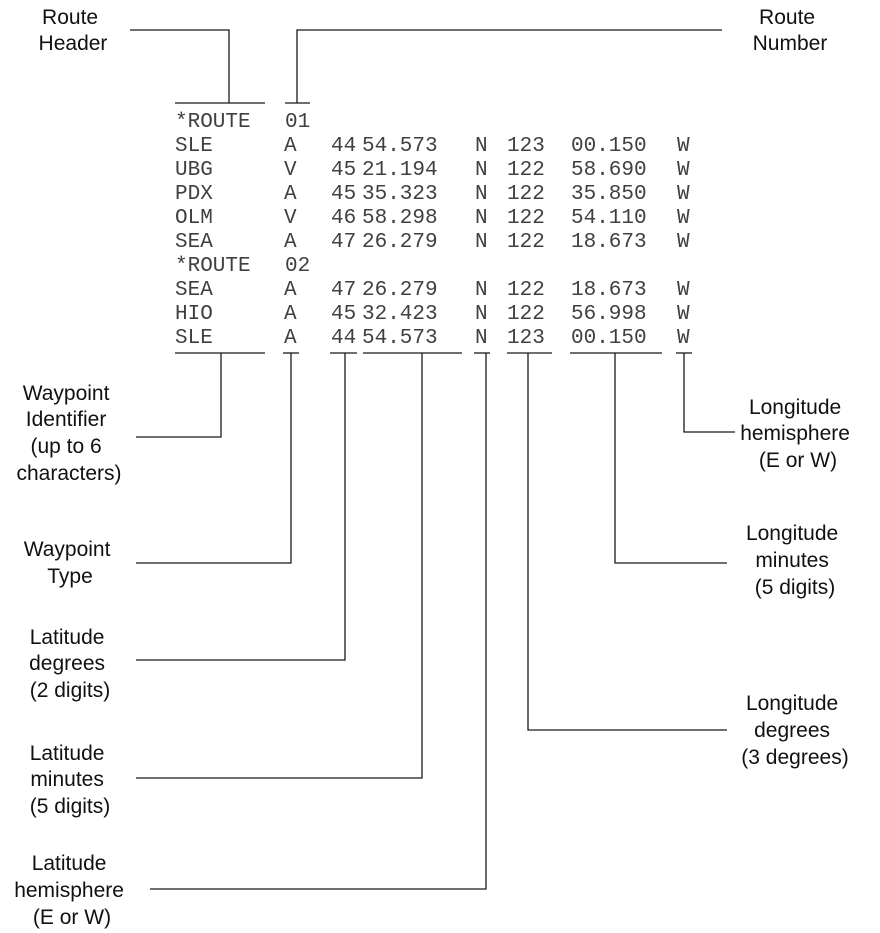  Describe the element at coordinates (400, 314) in the screenshot. I see `latitude-minutes: 32.423` at that location.